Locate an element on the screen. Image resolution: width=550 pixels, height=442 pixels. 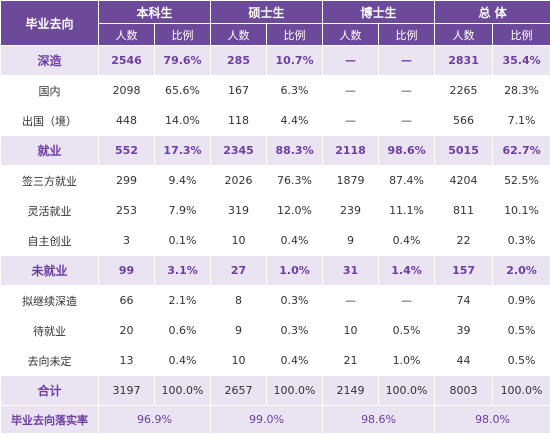
corner-header: 毕业去向 is located at coordinates (49, 23).